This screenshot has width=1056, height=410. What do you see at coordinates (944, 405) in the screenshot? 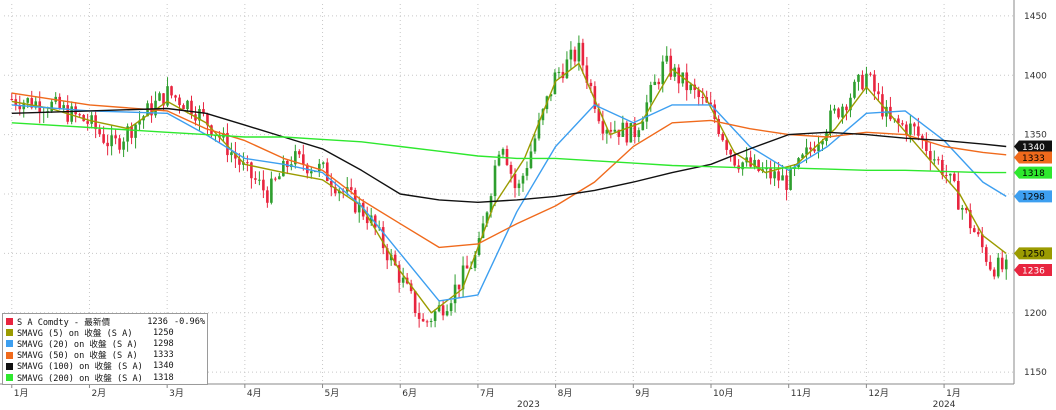
I see `x-year-label: 2024` at bounding box center [944, 405].